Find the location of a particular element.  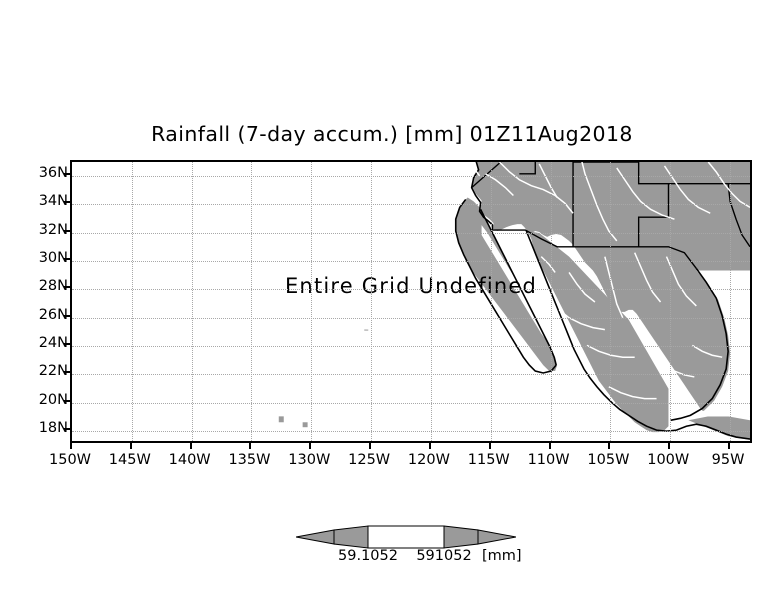

y-axis-tick-label: 26N is located at coordinates (53, 314).